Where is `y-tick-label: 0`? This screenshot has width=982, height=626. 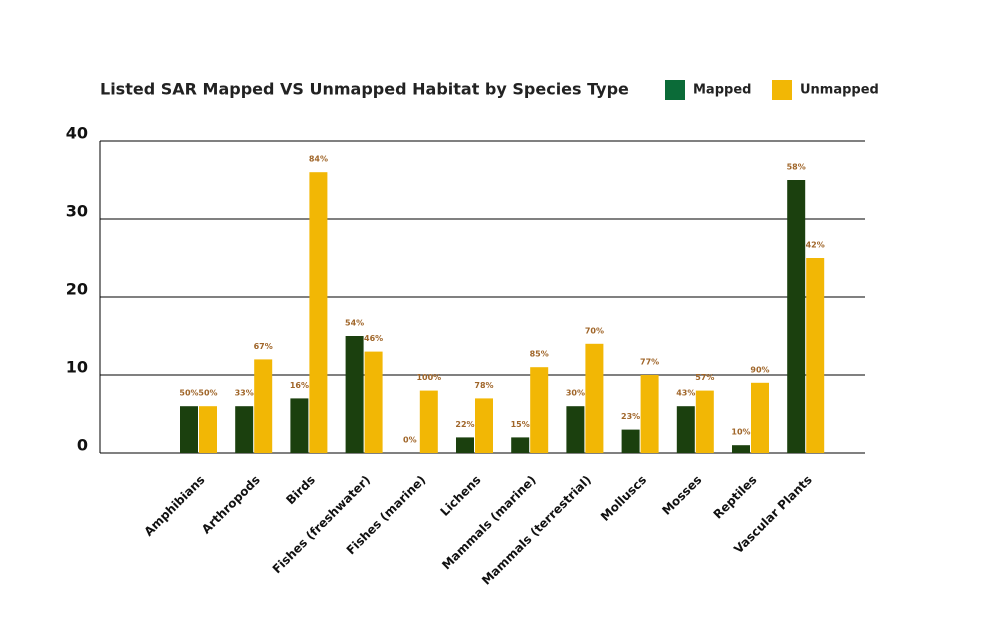 y-tick-label: 0 is located at coordinates (82, 445).